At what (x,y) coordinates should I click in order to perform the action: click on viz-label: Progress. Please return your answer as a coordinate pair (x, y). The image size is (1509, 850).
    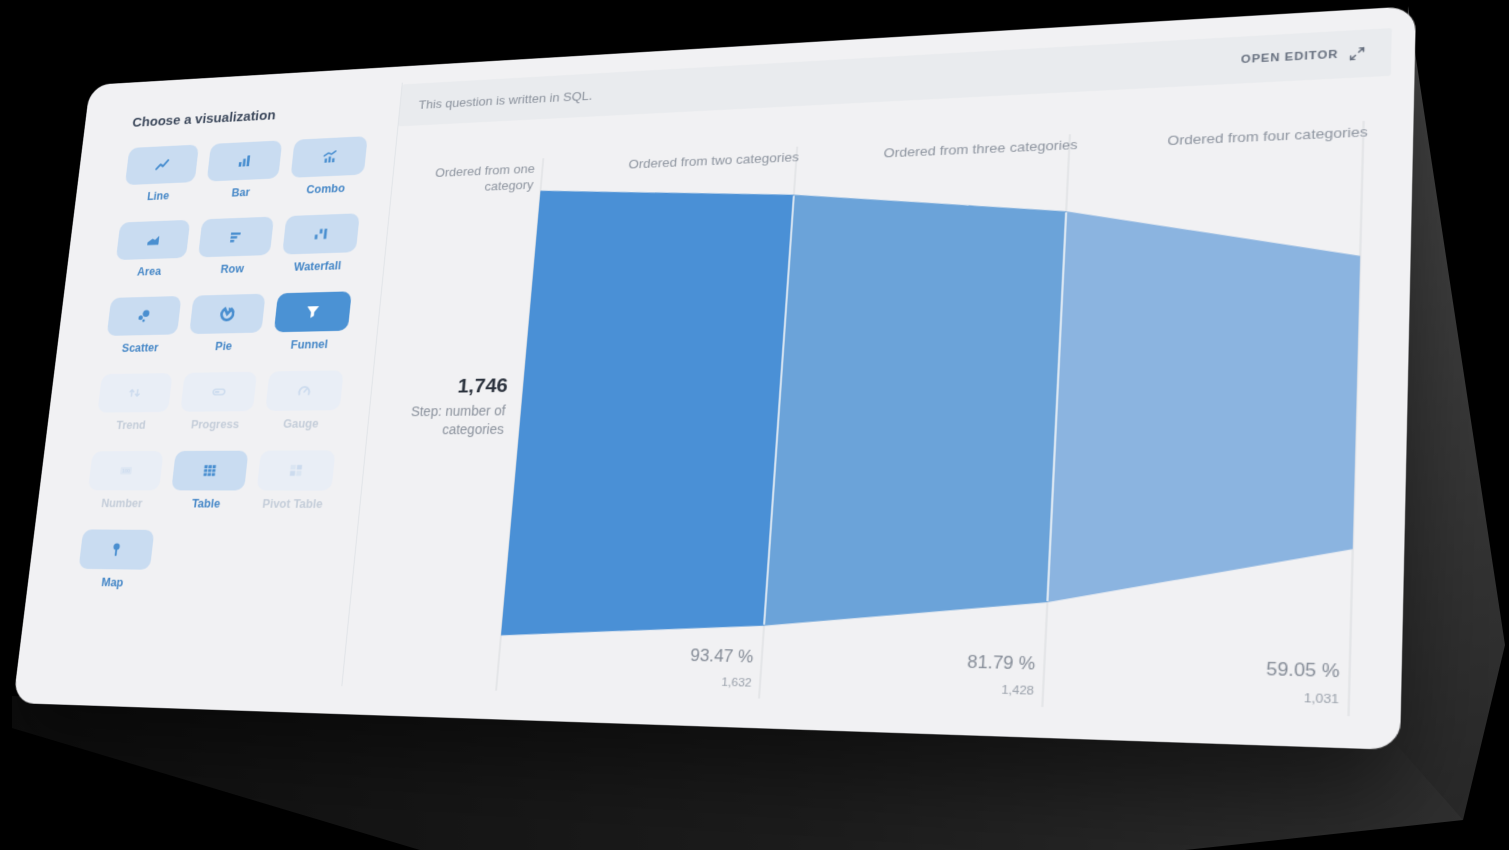
    Looking at the image, I should click on (215, 424).